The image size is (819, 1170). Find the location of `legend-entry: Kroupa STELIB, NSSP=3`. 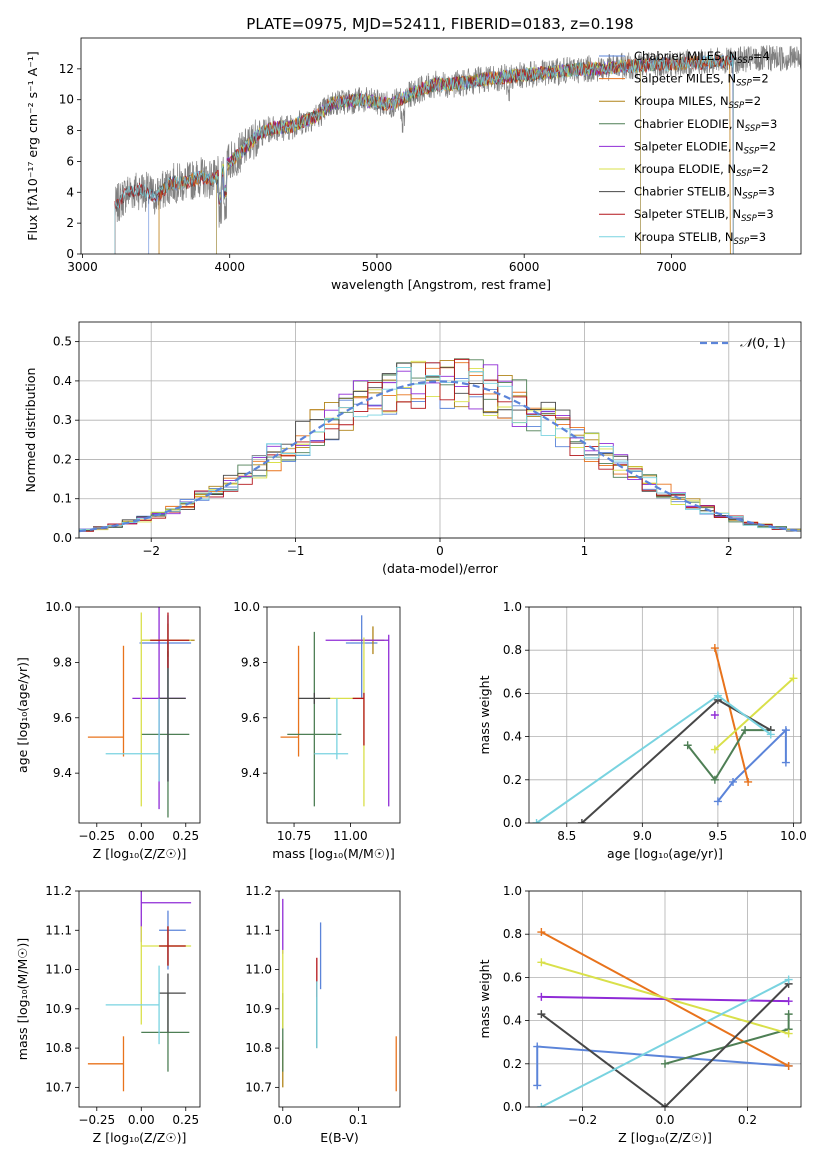

legend-entry: Kroupa STELIB, NSSP=3 is located at coordinates (700, 238).